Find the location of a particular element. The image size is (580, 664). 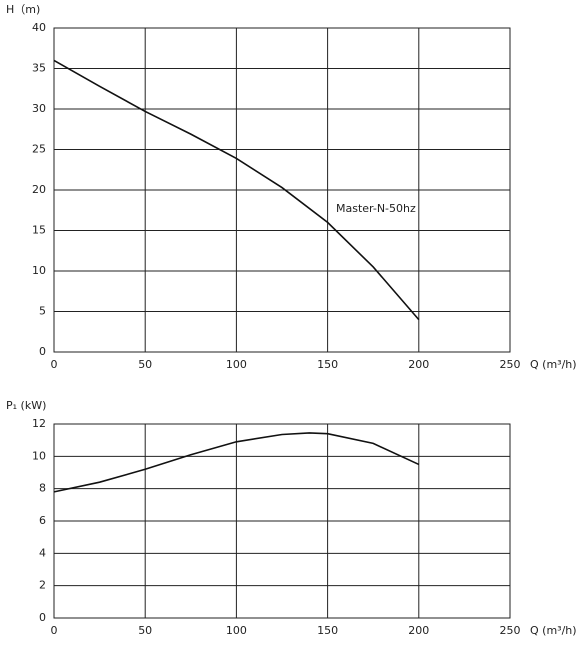

y-tick-label: 4 is located at coordinates (42, 552).